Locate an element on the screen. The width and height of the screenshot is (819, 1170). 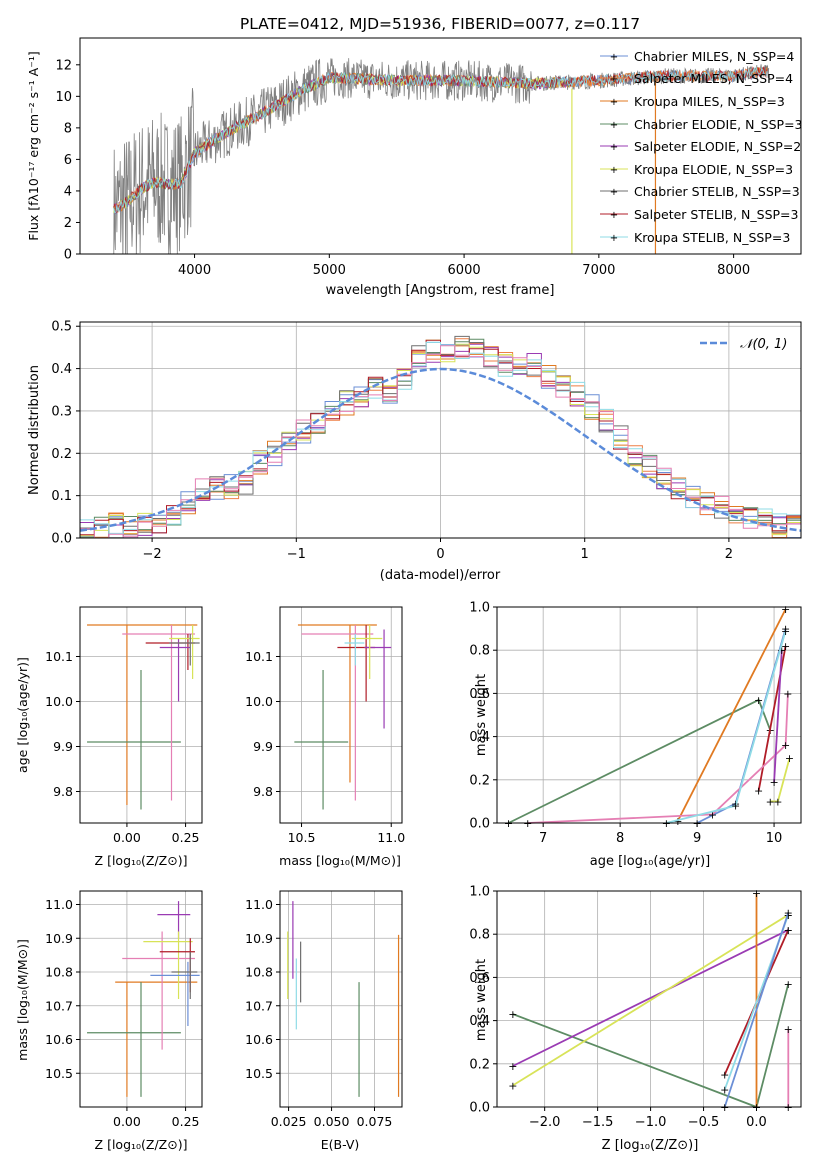
mass-ebv-x-label: E(B-V) is located at coordinates (340, 1144).